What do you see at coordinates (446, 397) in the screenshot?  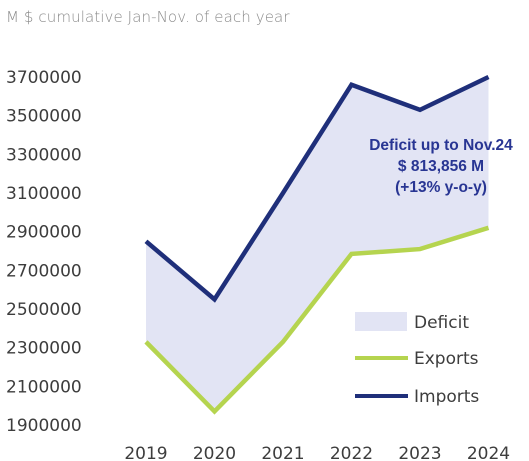 I see `legend-label-imports: Imports` at bounding box center [446, 397].